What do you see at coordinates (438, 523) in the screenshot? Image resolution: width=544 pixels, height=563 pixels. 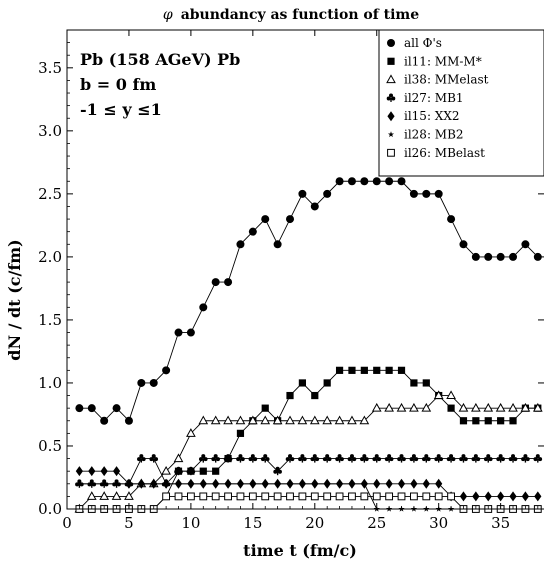 I see `x-tick-label: 30` at bounding box center [438, 523].